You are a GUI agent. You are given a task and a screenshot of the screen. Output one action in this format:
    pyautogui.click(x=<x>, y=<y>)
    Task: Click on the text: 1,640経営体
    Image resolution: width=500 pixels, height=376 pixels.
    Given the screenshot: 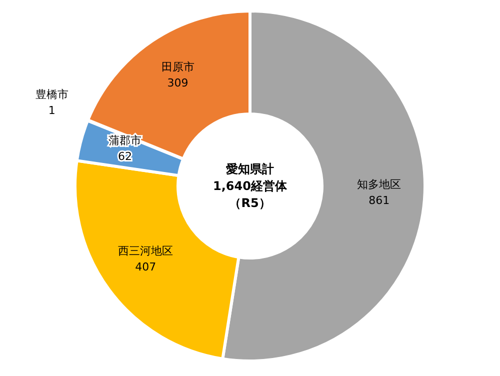 What is the action you would take?
    pyautogui.click(x=250, y=186)
    